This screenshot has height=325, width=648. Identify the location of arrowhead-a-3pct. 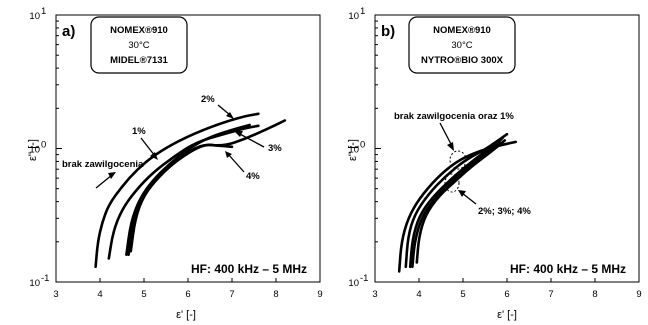
(238, 134).